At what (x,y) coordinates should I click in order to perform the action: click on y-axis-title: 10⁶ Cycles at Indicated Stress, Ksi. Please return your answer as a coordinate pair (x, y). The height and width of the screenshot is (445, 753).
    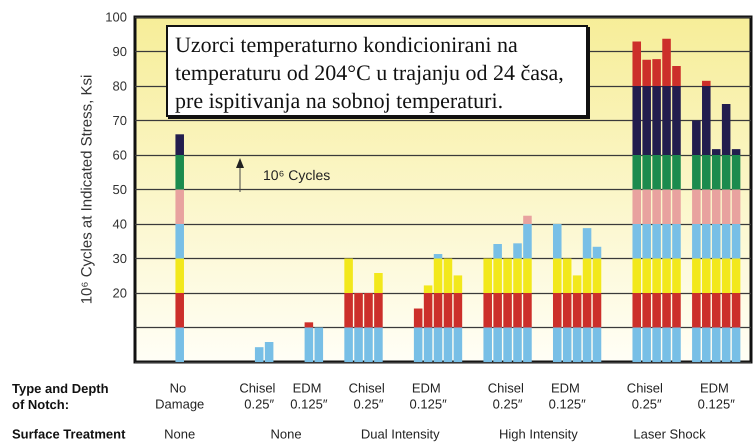
    Looking at the image, I should click on (87, 189).